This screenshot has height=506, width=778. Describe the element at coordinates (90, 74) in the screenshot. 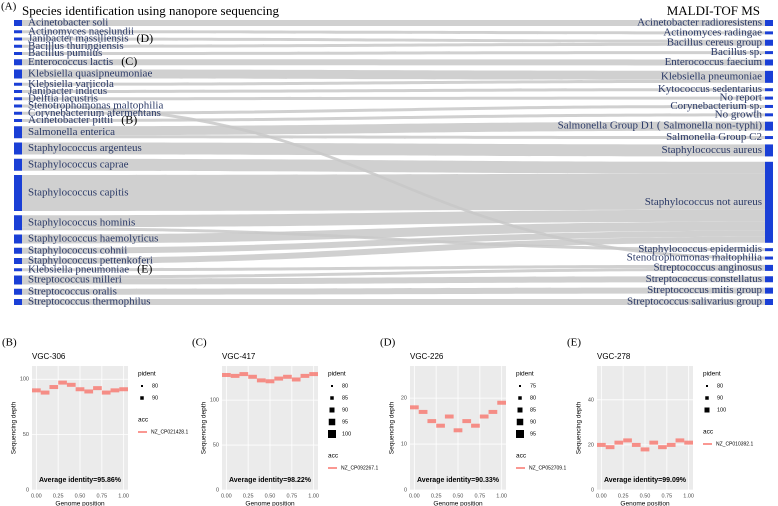

I see `left-node-label: Klebsiella quasipneumoniae` at that location.